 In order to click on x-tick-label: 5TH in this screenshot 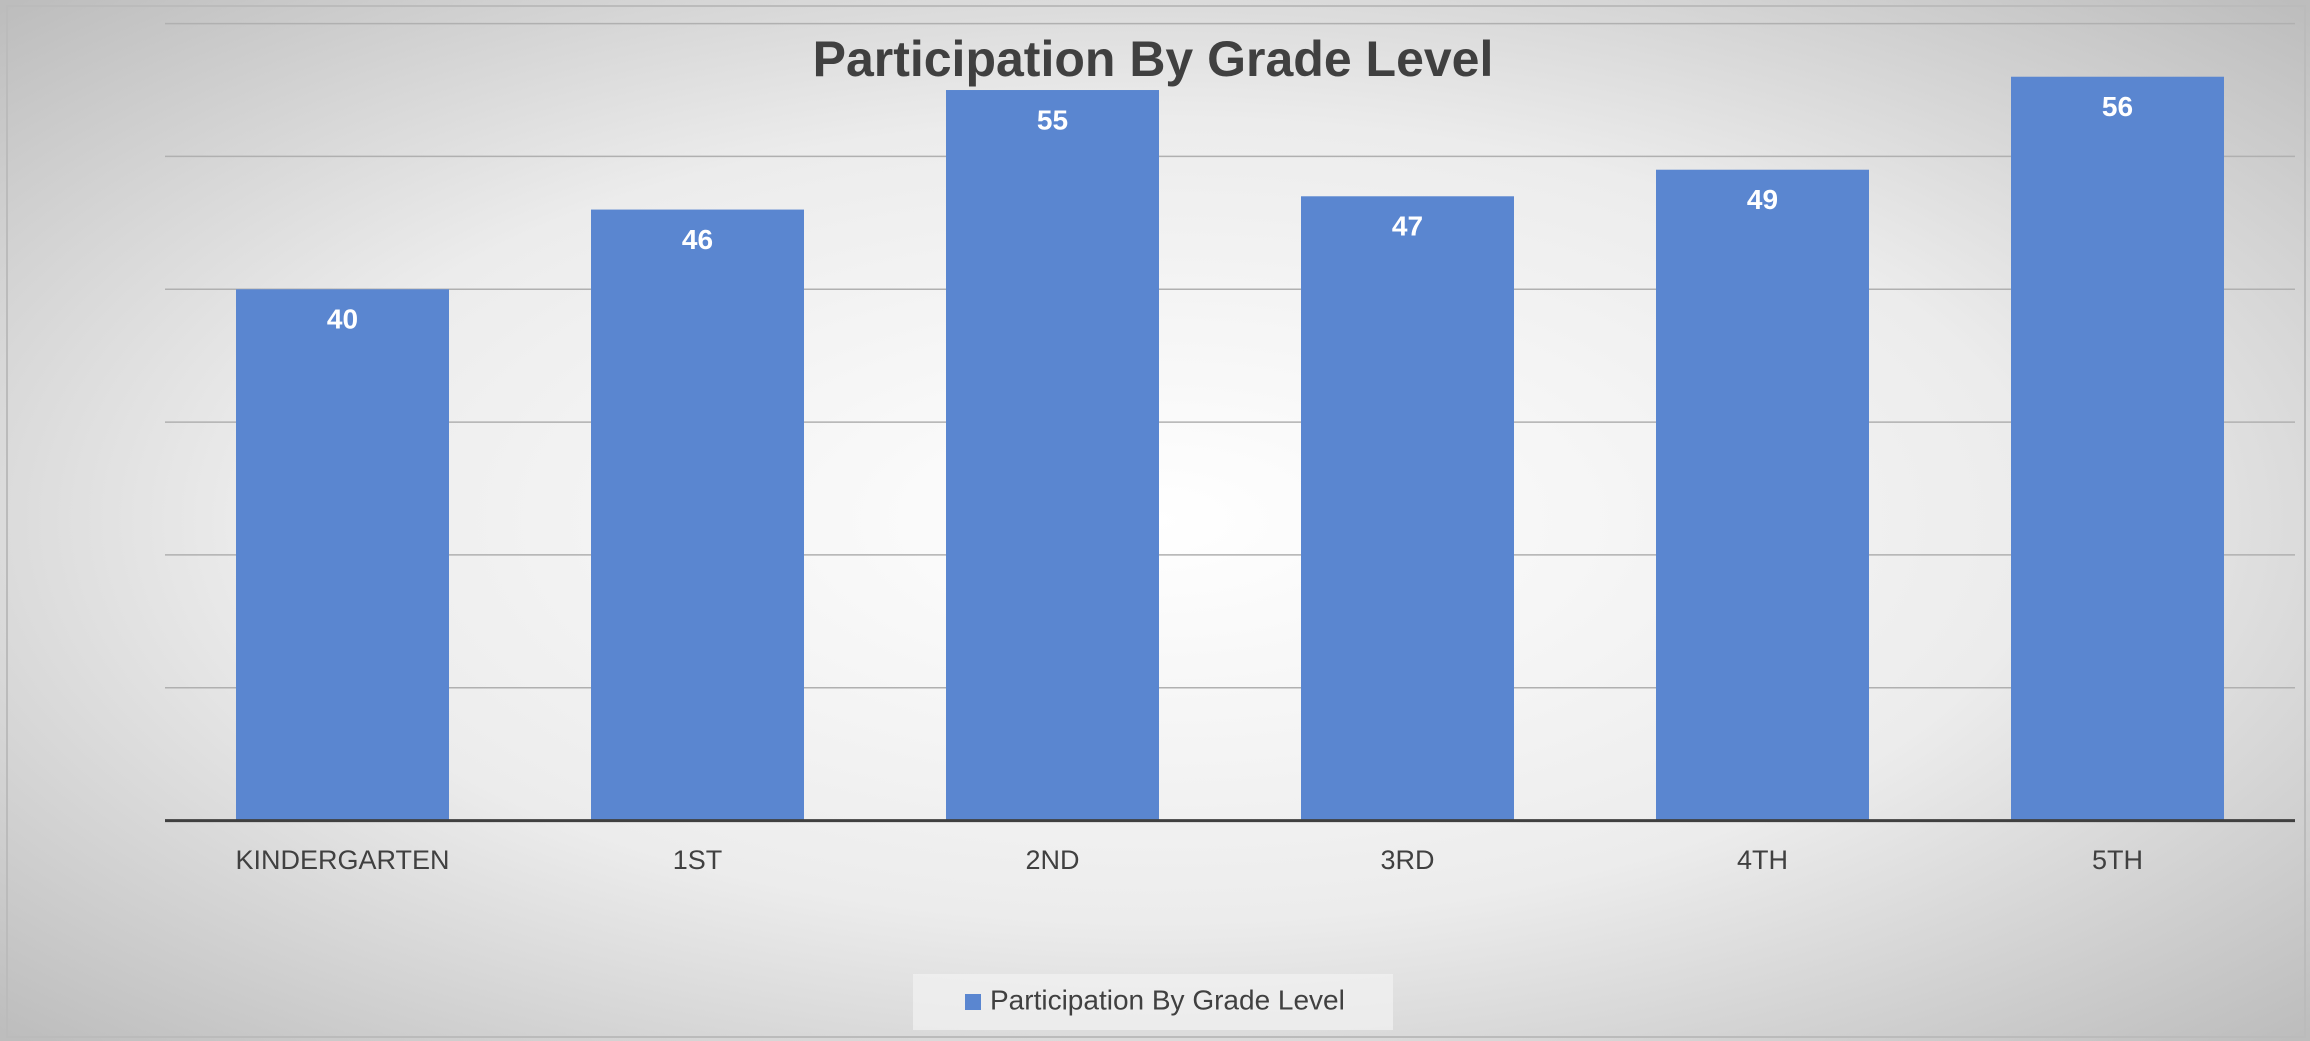, I will do `click(2117, 860)`.